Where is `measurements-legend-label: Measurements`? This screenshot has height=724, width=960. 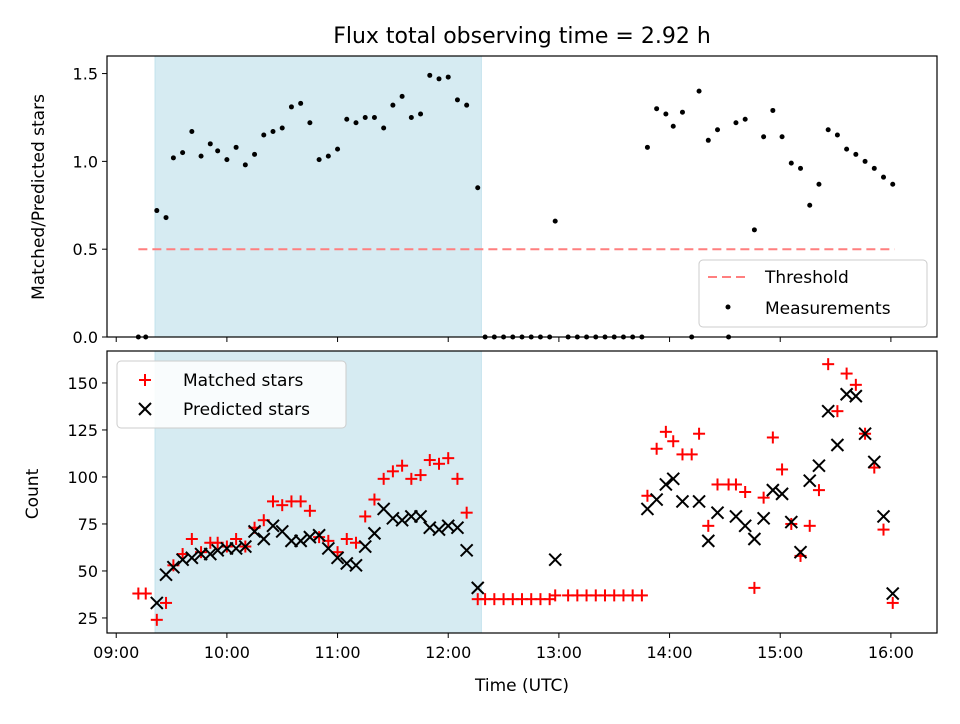
measurements-legend-label: Measurements is located at coordinates (828, 309).